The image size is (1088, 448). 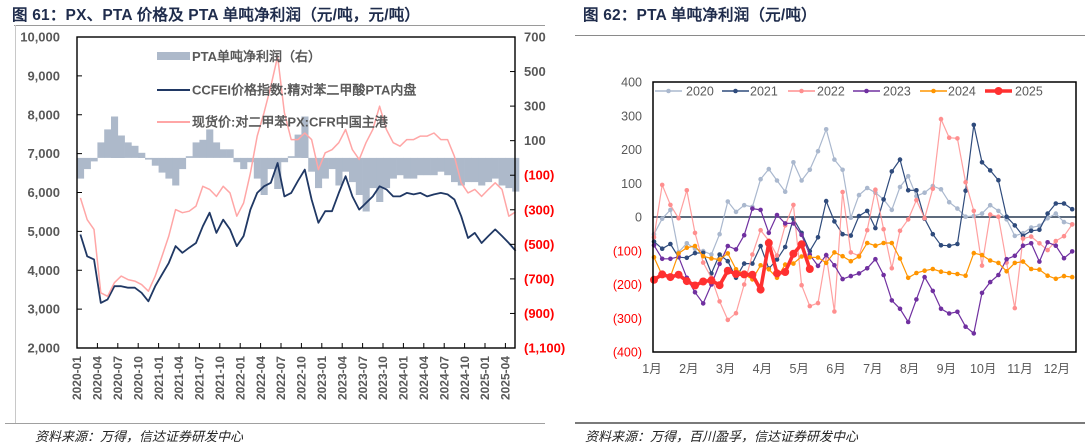 I want to click on line-2020, so click(x=863, y=192).